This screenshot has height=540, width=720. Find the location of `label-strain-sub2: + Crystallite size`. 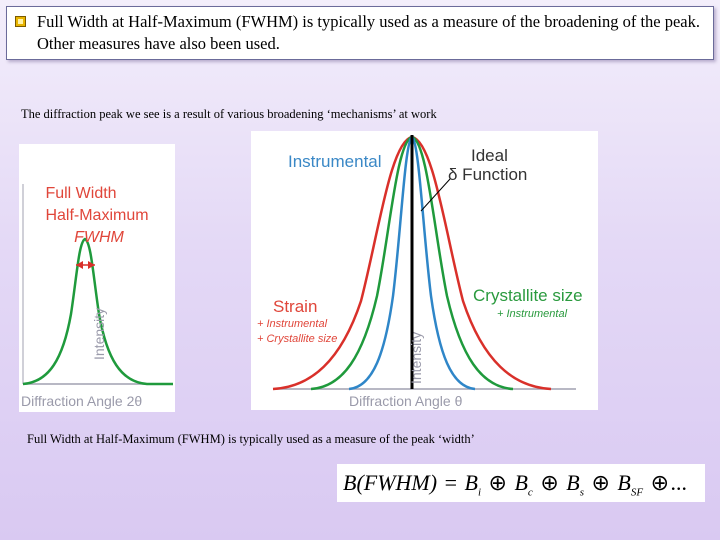

label-strain-sub2: + Crystallite size is located at coordinates (297, 339).